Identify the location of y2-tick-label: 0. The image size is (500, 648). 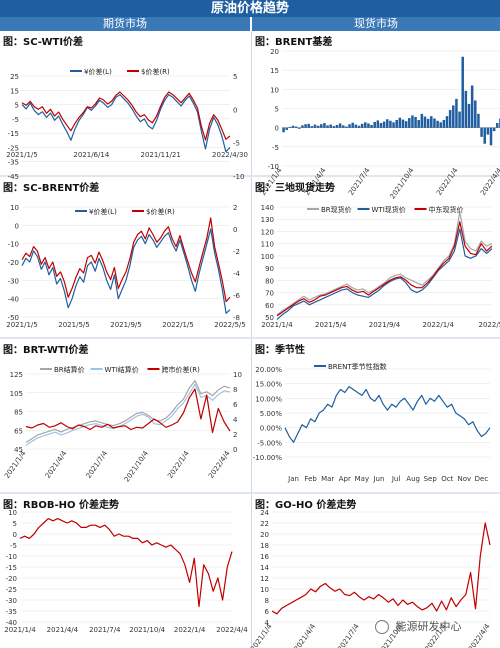
(235, 110).